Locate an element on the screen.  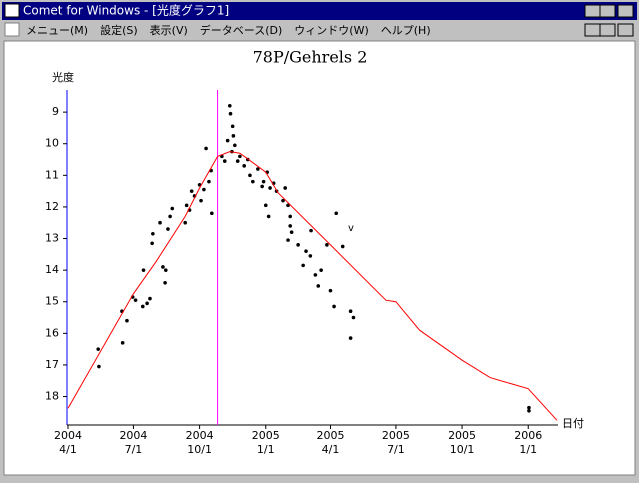
restore-button is located at coordinates (607, 11).